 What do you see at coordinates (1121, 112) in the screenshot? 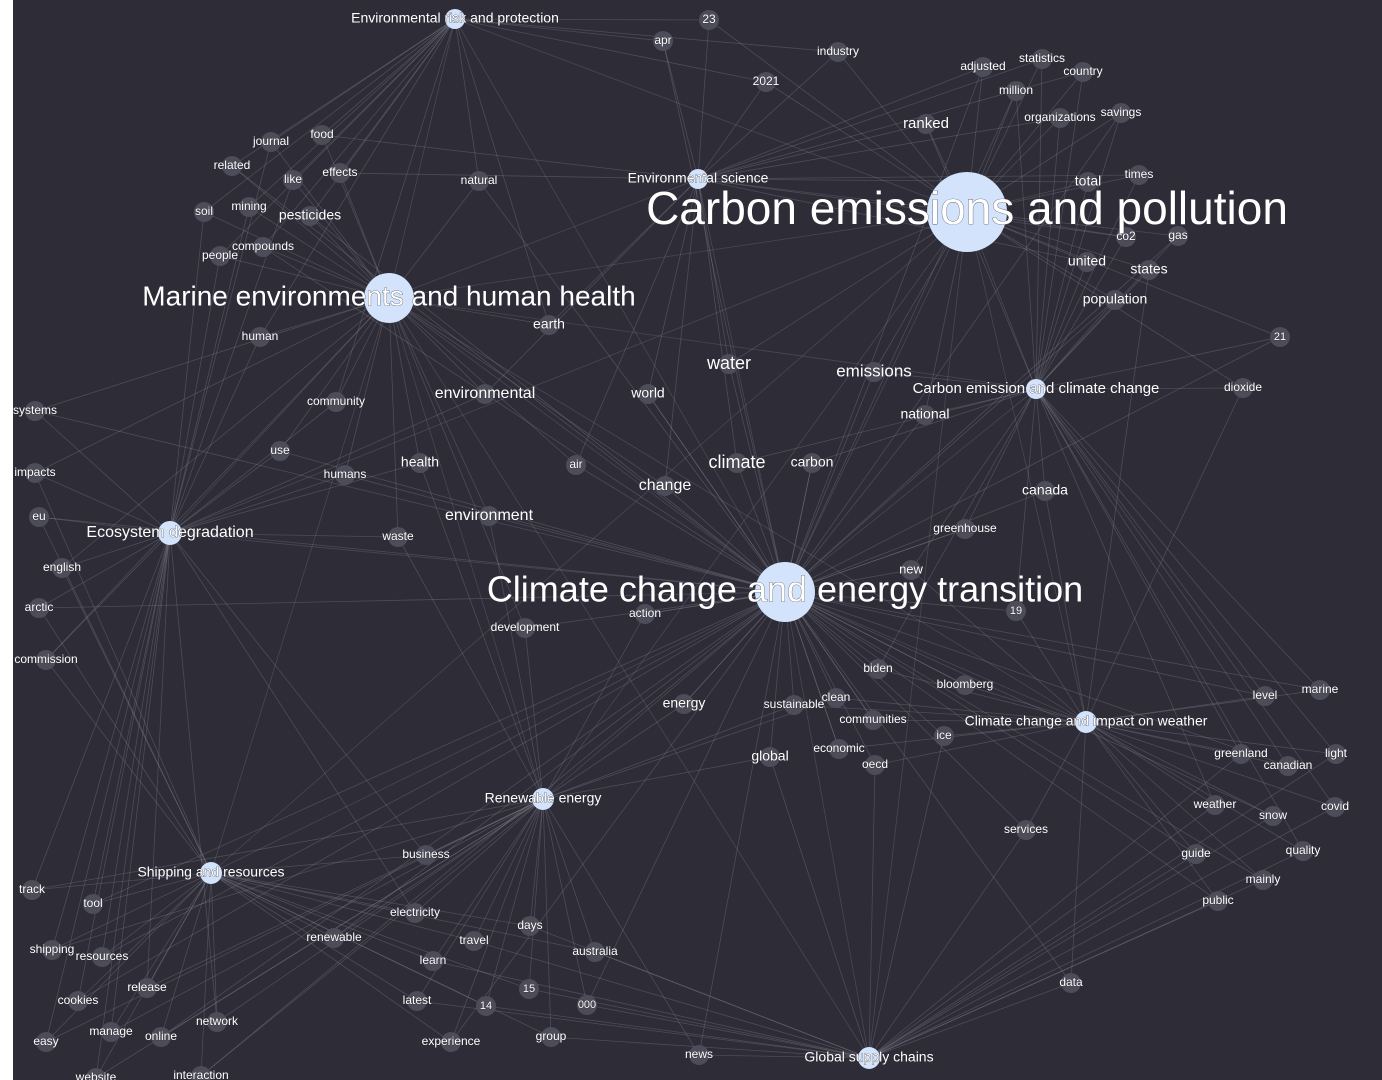
I see `term-label: savings` at bounding box center [1121, 112].